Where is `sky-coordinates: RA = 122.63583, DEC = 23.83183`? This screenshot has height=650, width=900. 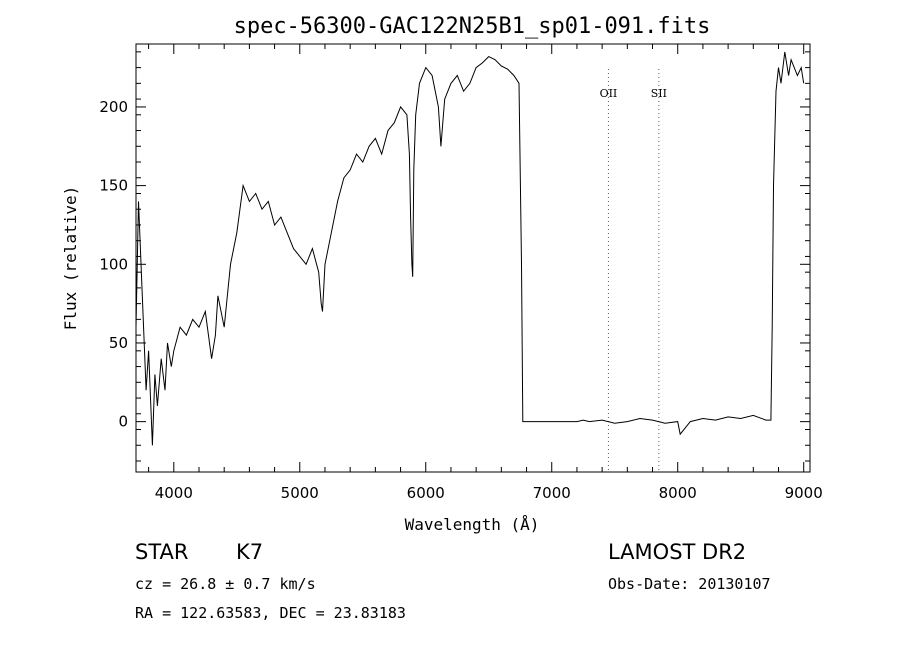 sky-coordinates: RA = 122.63583, DEC = 23.83183 is located at coordinates (270, 613).